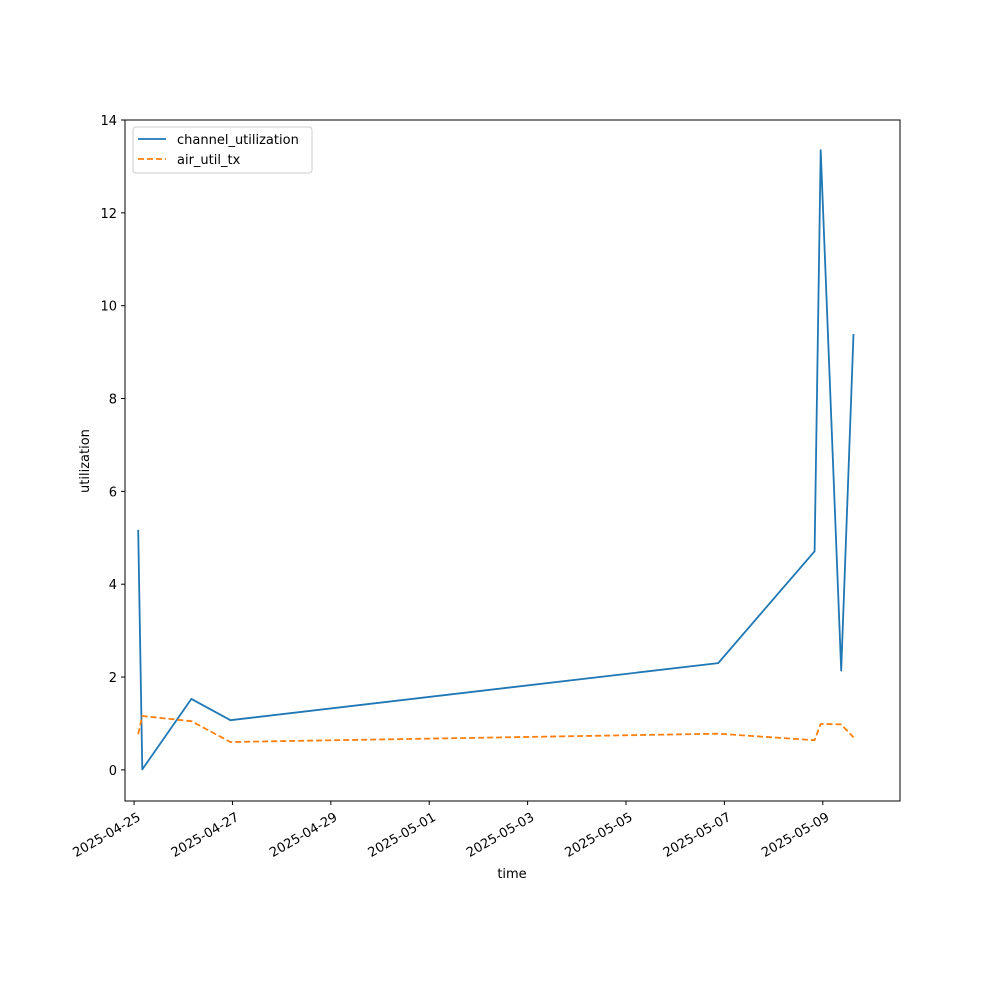  I want to click on y-tick-label: 6, so click(113, 492).